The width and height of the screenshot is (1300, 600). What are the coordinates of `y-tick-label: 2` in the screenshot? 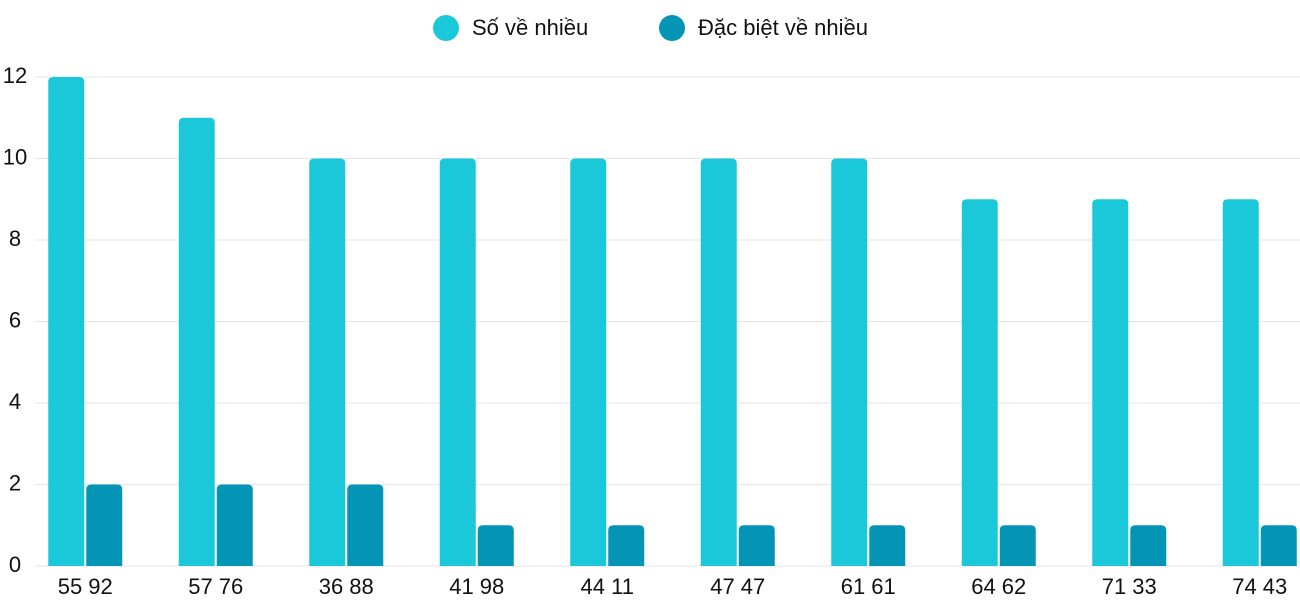 It's located at (15, 482).